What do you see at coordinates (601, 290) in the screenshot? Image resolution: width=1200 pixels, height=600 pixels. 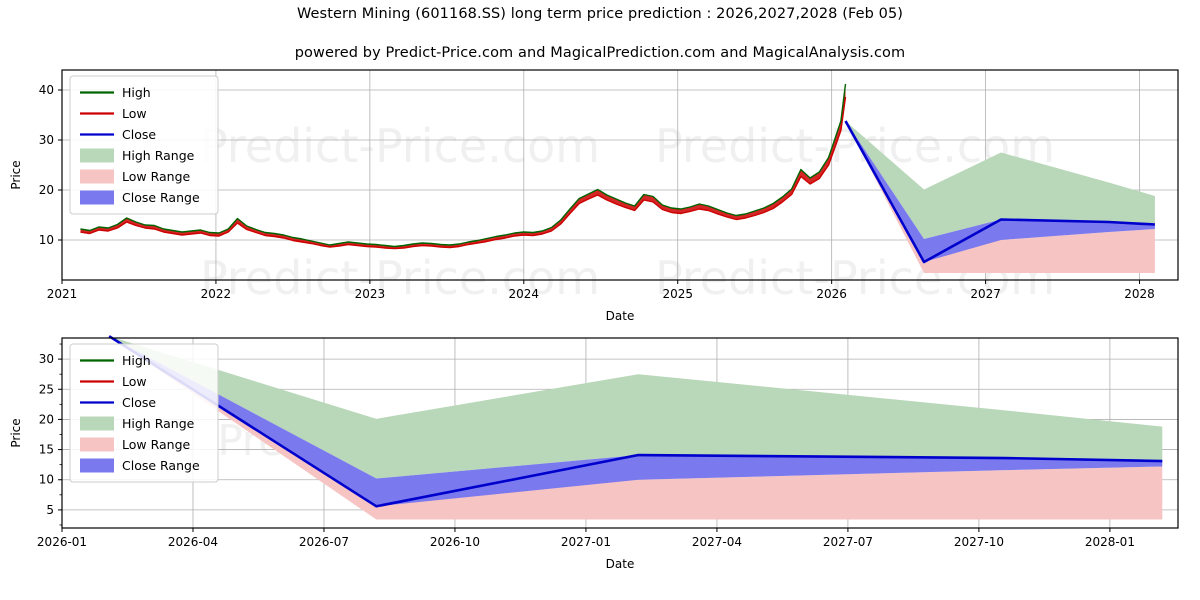 I see `x-axis: 2021 2022 2023 2024 2025 2026 2027 2028` at bounding box center [601, 290].